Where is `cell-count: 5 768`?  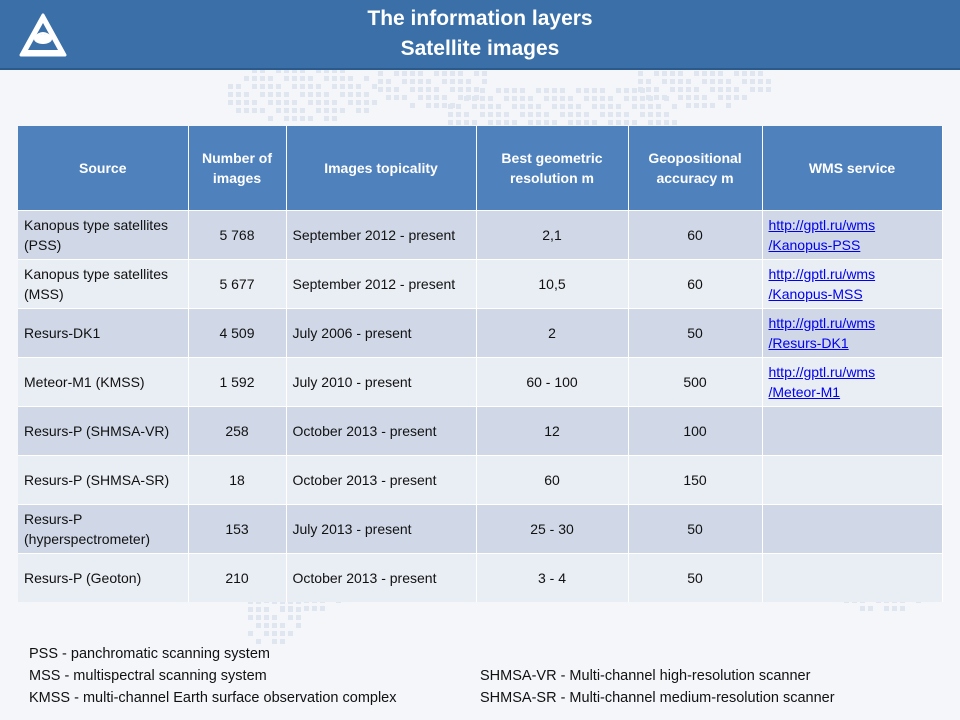
cell-count: 5 768 is located at coordinates (237, 235).